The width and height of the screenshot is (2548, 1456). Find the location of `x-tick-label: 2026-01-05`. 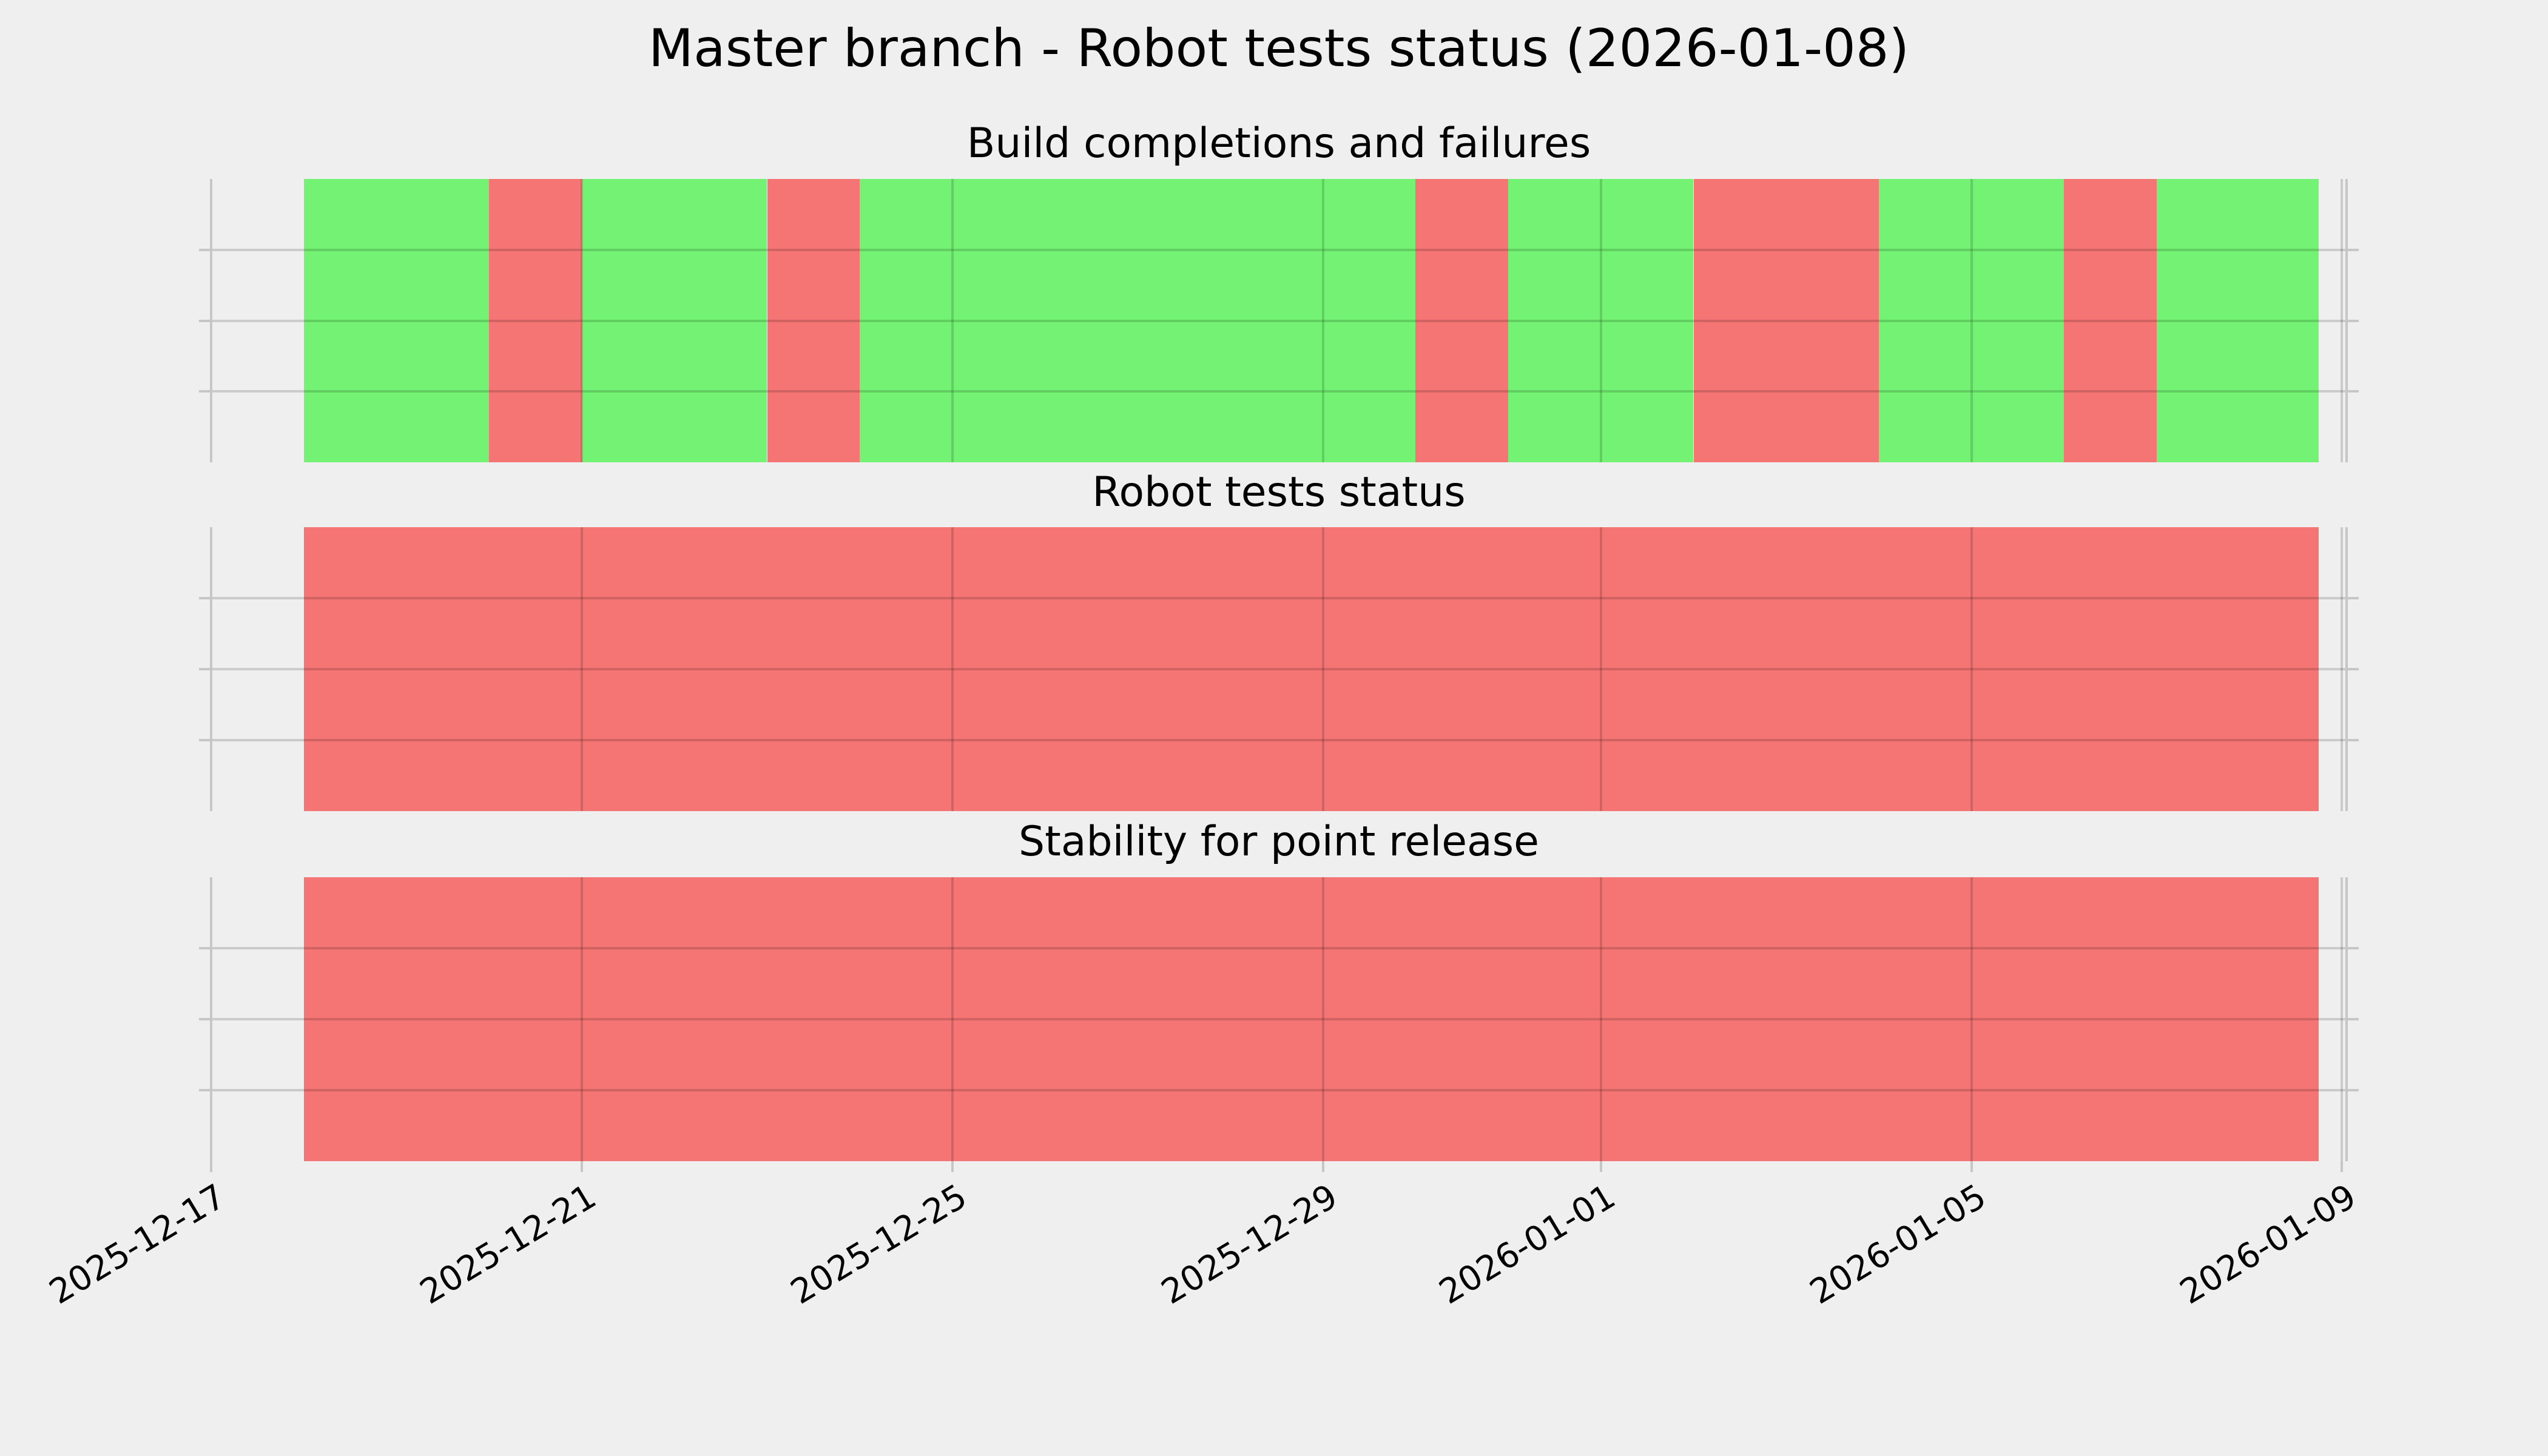

x-tick-label: 2026-01-05 is located at coordinates (1898, 1244).